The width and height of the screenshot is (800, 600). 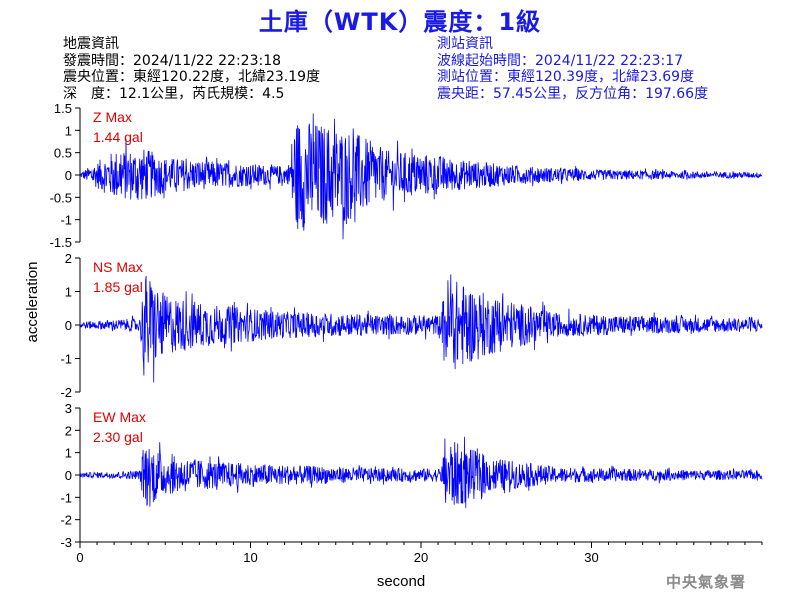 I want to click on y-tick-label-NS: -2, so click(x=66, y=392).